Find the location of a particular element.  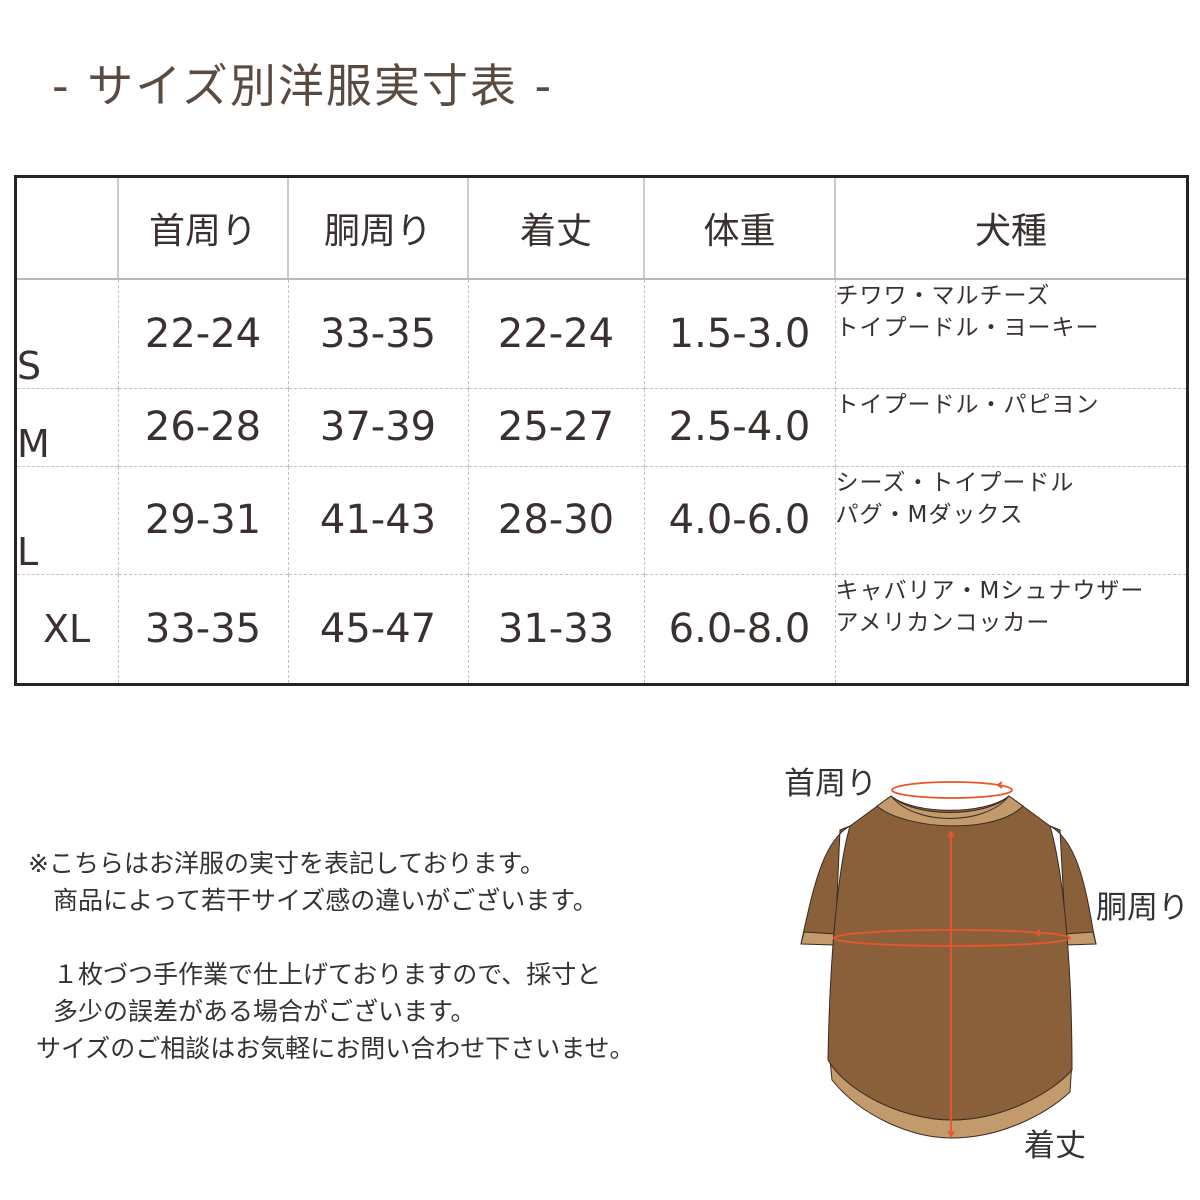

chest-arrow-icon is located at coordinates (1037, 933).